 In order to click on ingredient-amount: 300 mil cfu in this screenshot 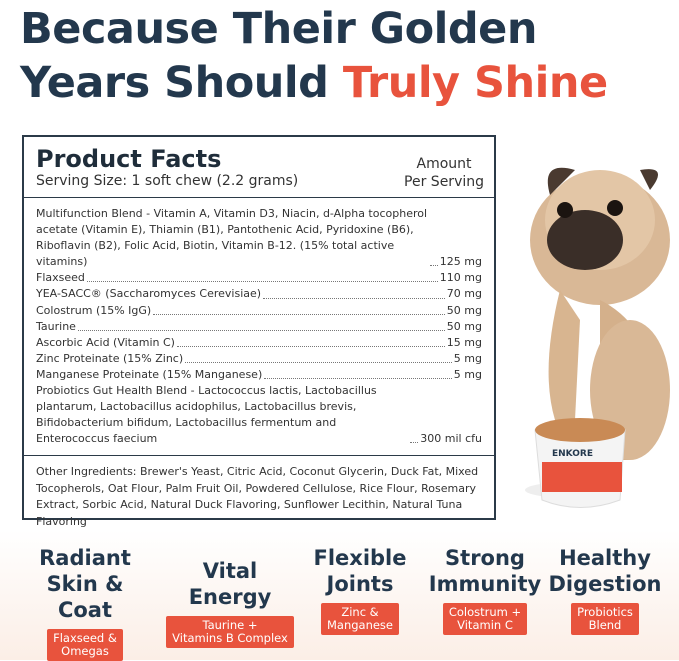, I will do `click(451, 439)`.